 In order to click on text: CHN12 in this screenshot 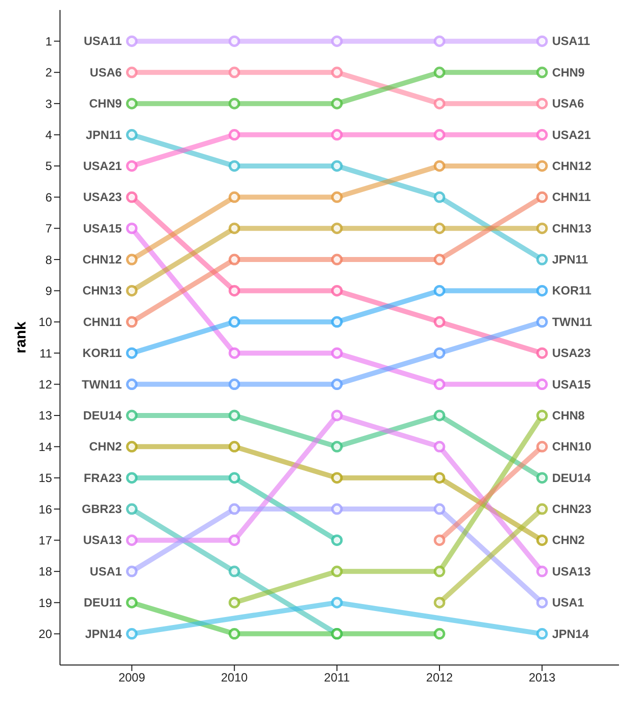, I will do `click(102, 259)`.